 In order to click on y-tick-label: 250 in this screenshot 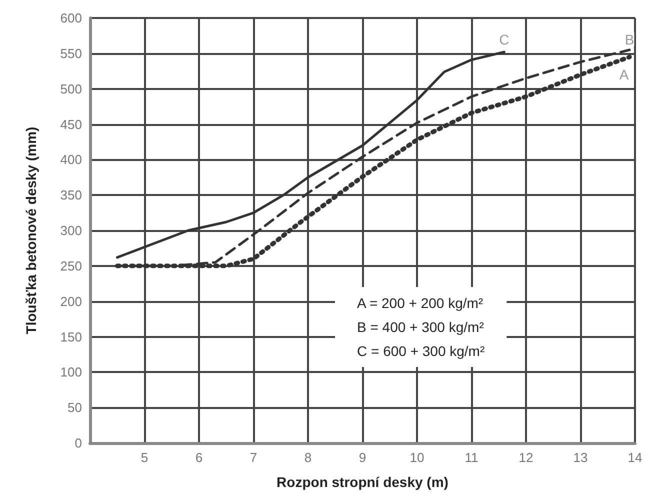, I will do `click(71, 266)`.